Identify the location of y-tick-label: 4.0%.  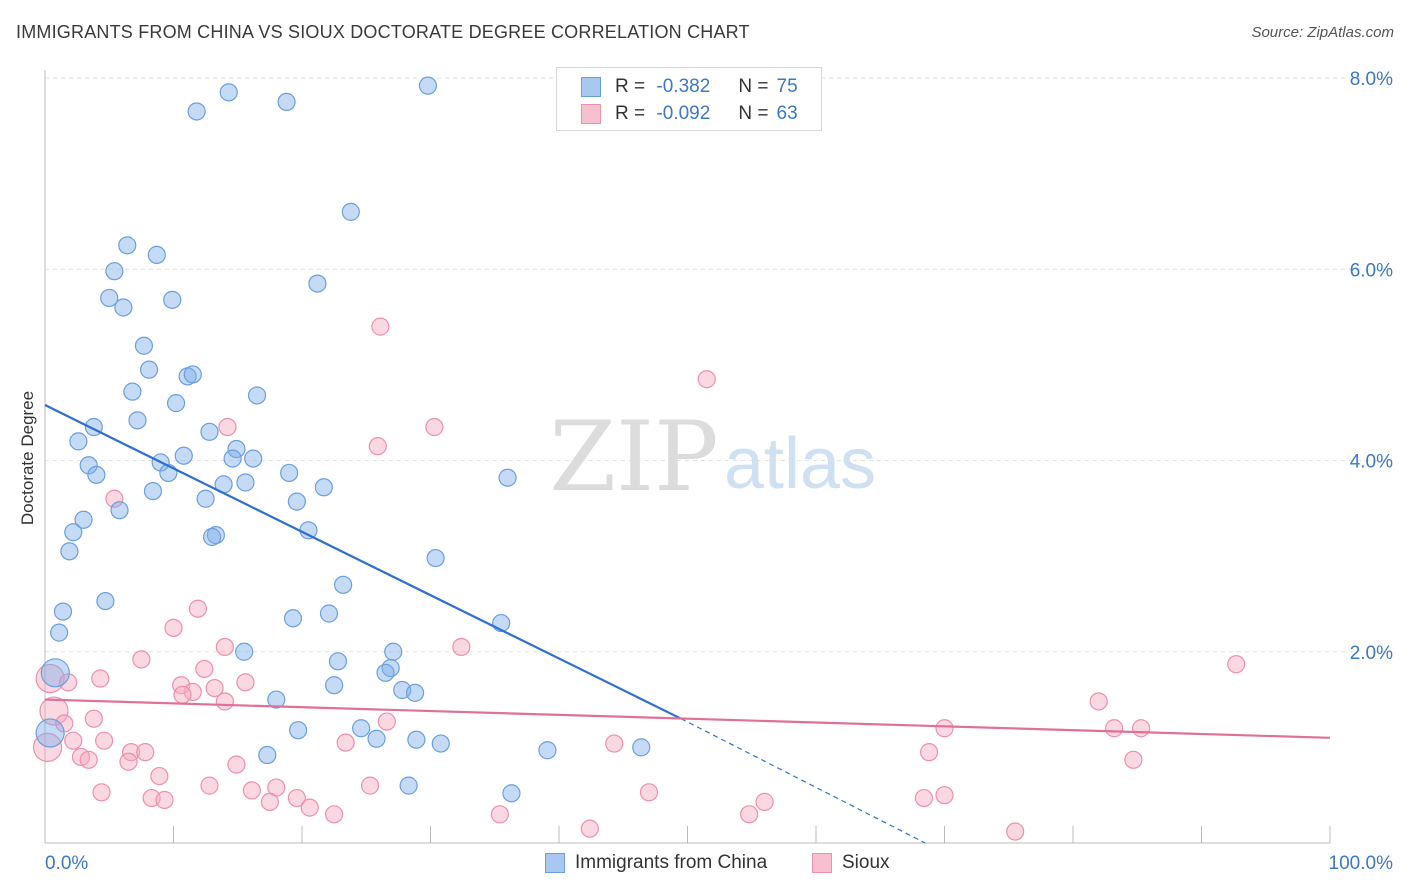
(1371, 462).